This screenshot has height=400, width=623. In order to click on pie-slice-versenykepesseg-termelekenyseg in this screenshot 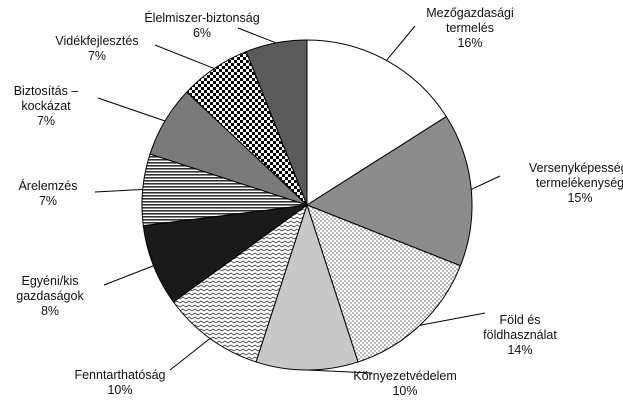, I will do `click(389, 191)`.